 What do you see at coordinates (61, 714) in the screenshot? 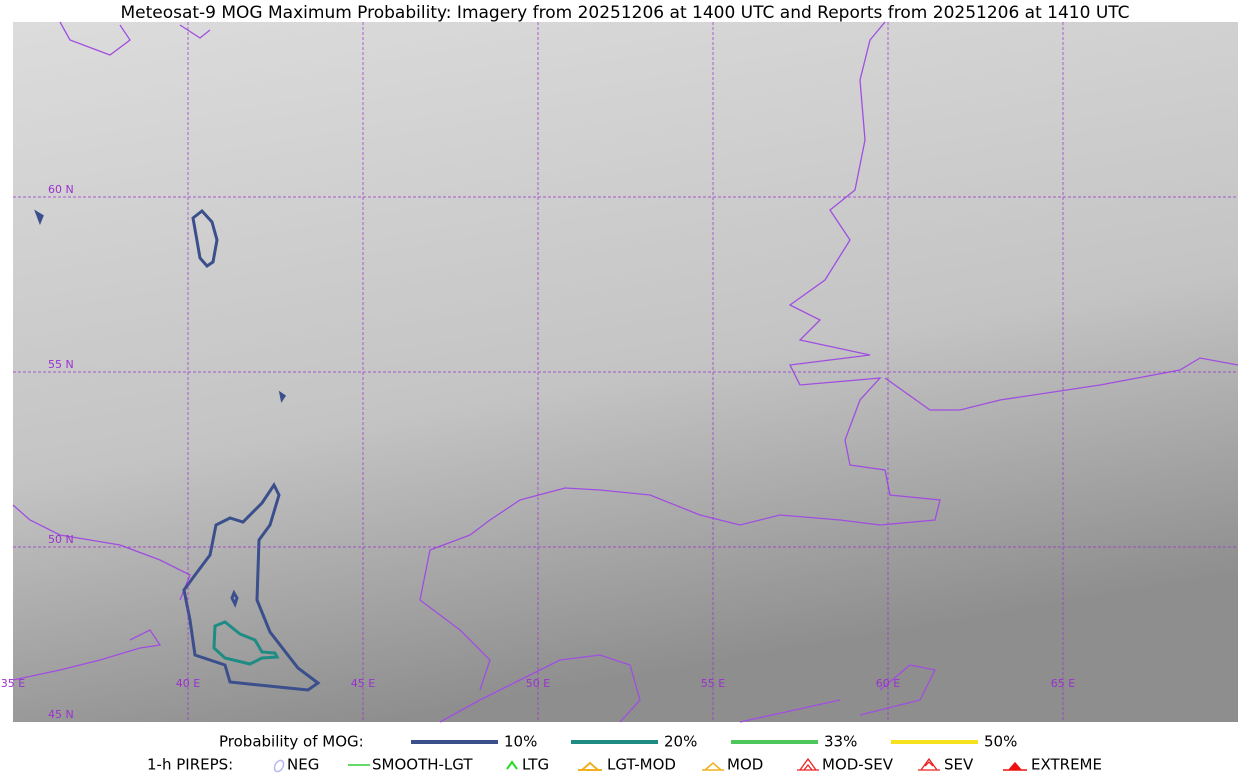
I see `lat-label: 45 N` at bounding box center [61, 714].